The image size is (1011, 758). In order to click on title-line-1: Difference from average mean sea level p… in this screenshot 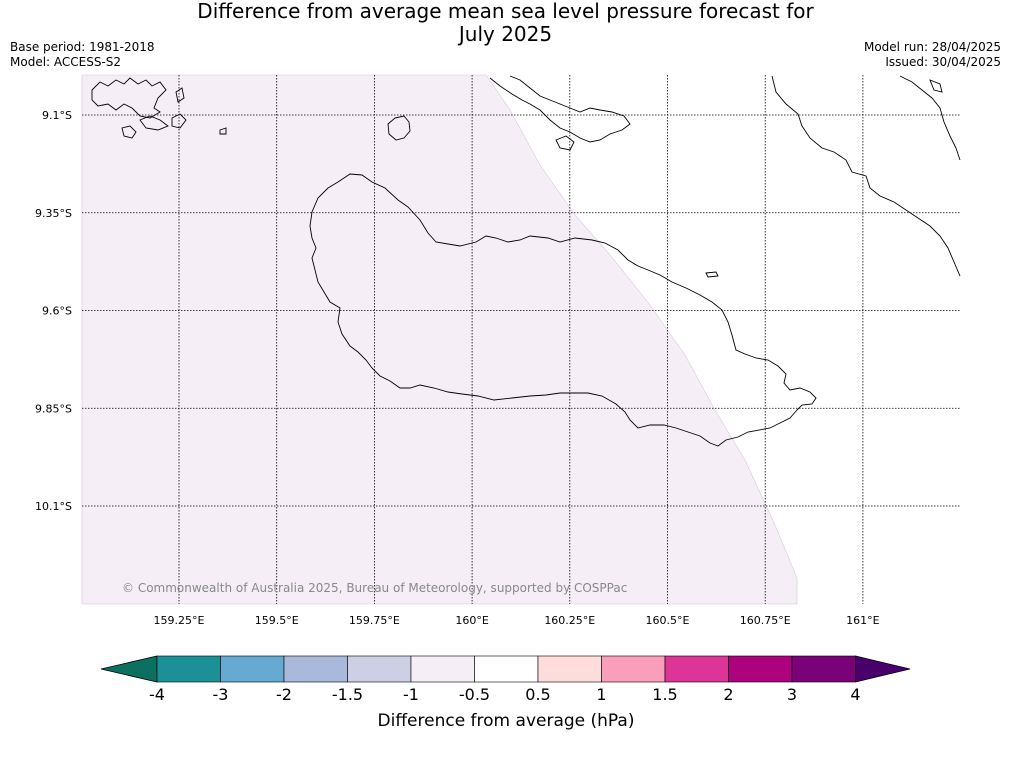, I will do `click(505, 11)`.